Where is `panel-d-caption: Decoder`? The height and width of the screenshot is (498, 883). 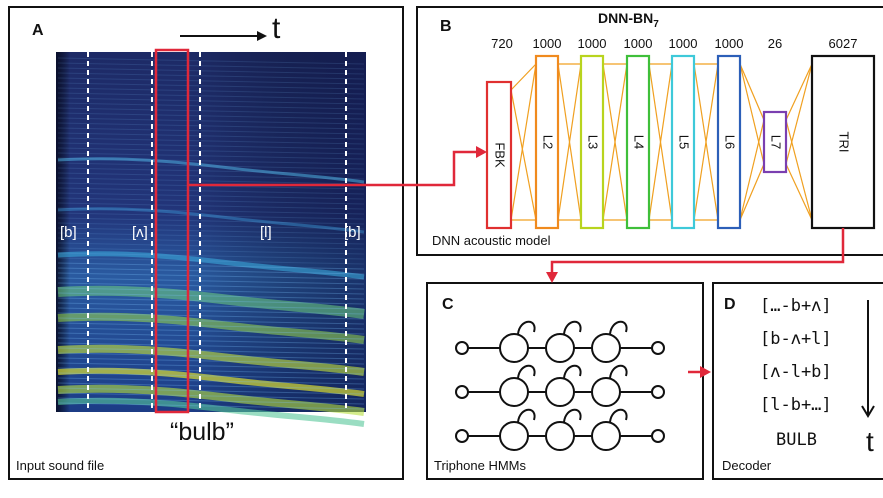
panel-d-caption: Decoder is located at coordinates (747, 465).